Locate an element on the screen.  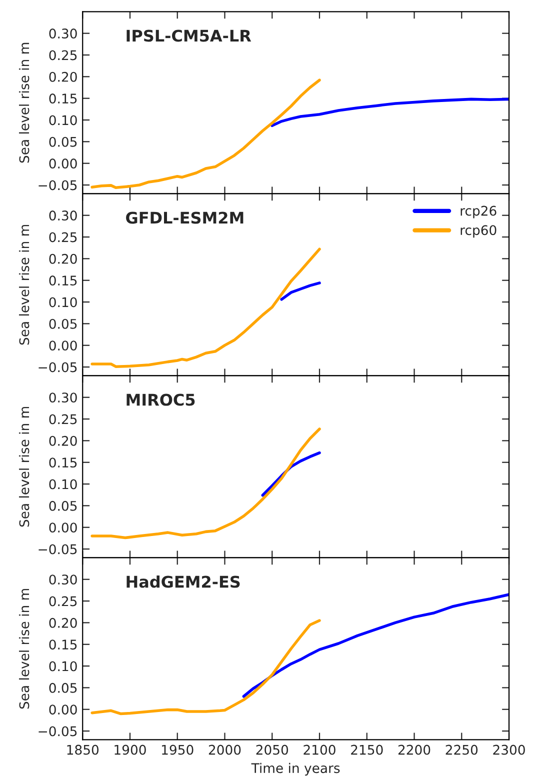
text: IPSL-CM5A-LR is located at coordinates (189, 36).